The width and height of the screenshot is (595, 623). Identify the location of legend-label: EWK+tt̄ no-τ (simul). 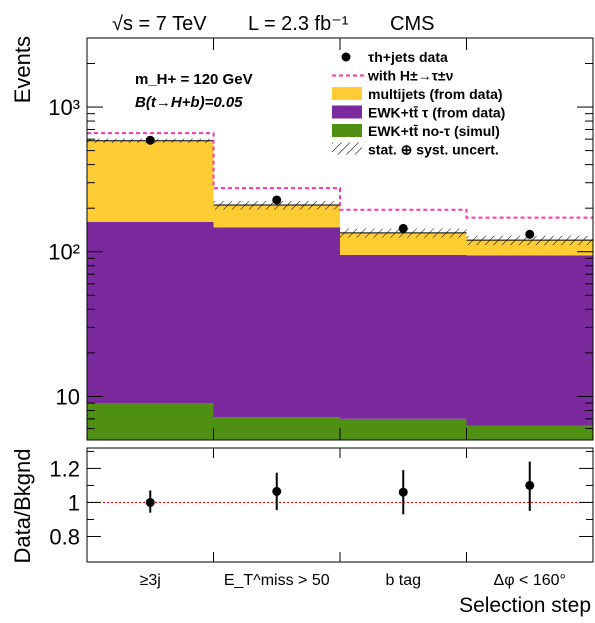
(434, 131).